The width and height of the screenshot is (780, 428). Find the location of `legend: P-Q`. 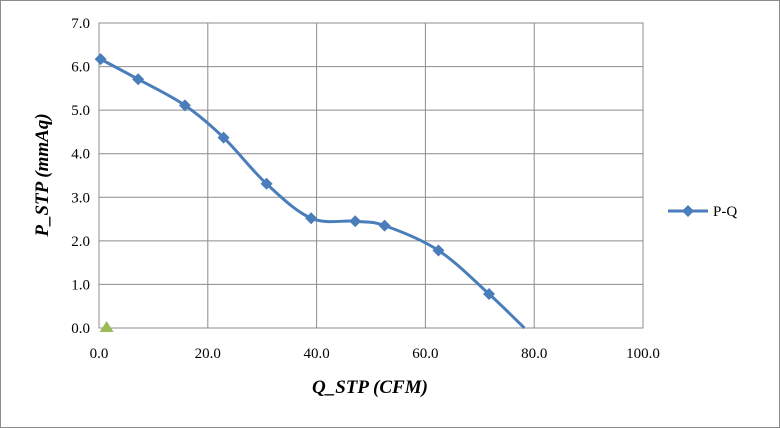

legend: P-Q is located at coordinates (702, 212).